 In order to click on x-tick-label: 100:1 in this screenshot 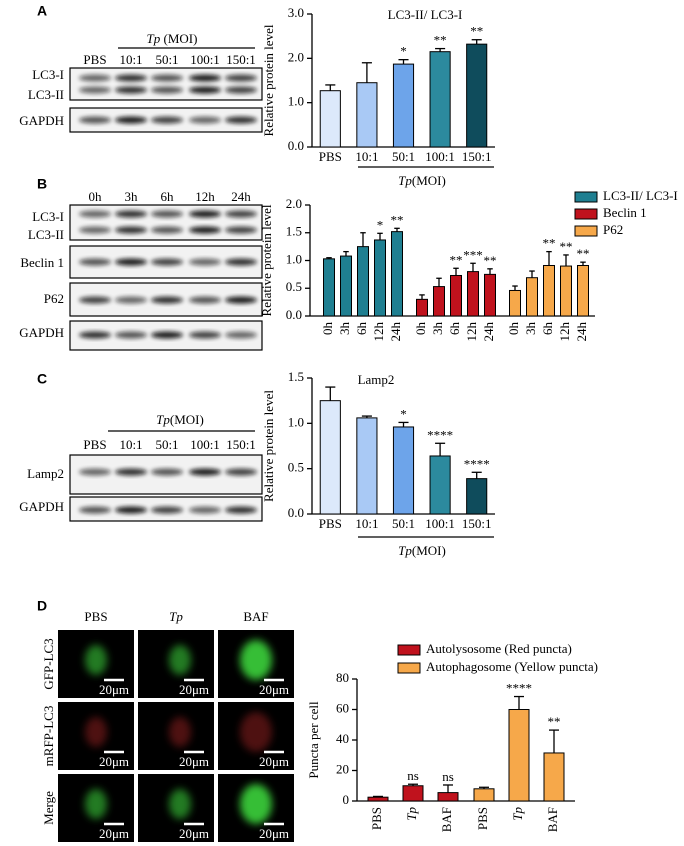, I will do `click(440, 523)`.